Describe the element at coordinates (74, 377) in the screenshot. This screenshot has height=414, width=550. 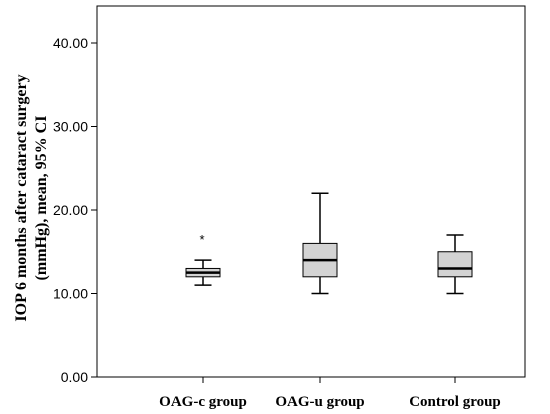
I see `y-tick-label: 0.00` at that location.